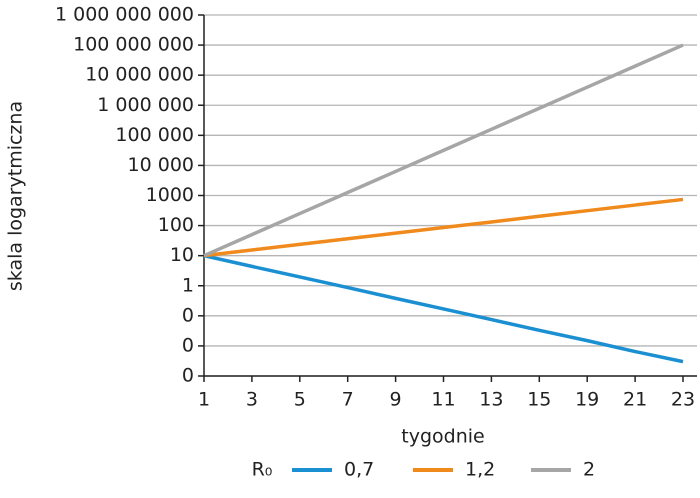 The height and width of the screenshot is (498, 700). What do you see at coordinates (300, 400) in the screenshot?
I see `x-tick-label: 5` at bounding box center [300, 400].